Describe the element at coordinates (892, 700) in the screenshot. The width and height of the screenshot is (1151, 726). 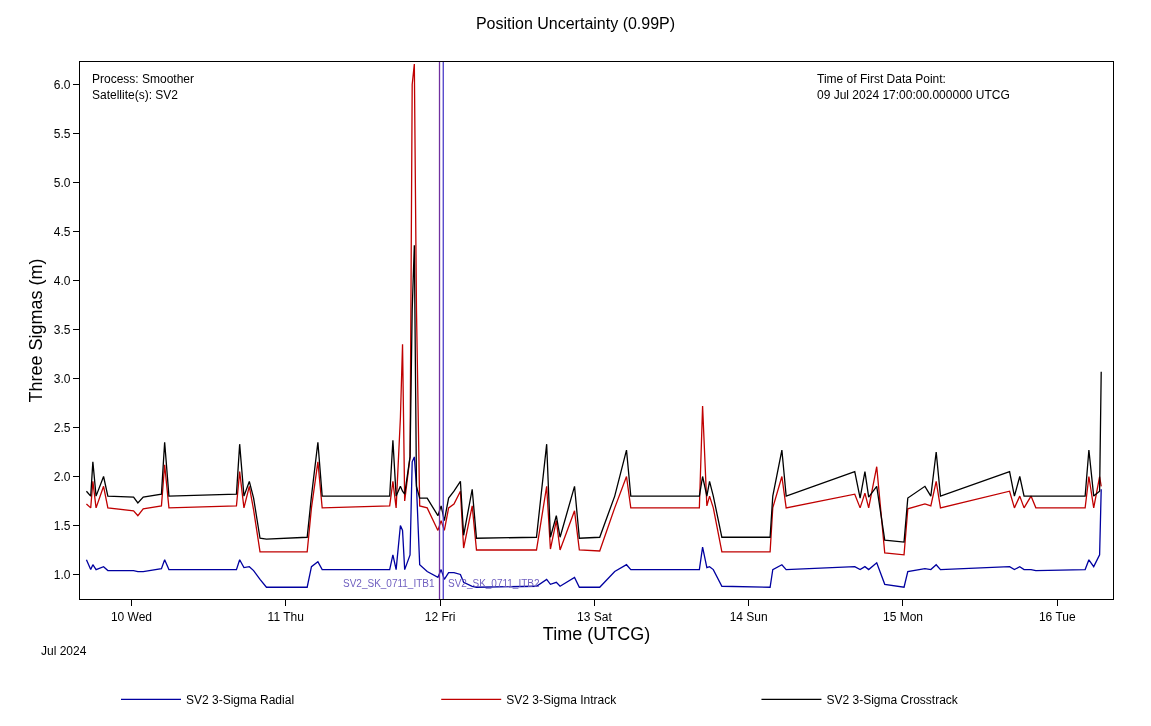
I see `legend-label: SV2 3-Sigma Crosstrack` at that location.